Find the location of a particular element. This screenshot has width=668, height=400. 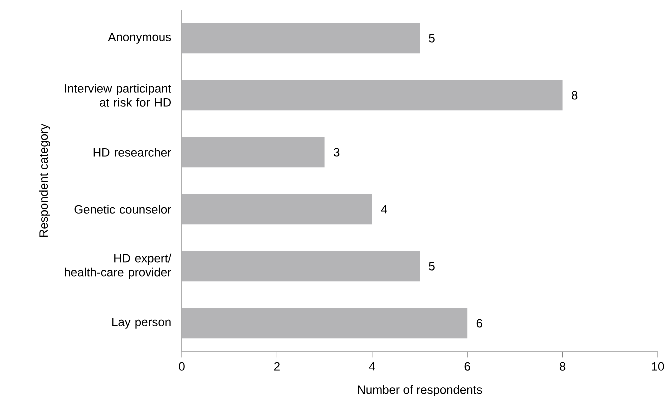

data-label: 8 is located at coordinates (575, 95).